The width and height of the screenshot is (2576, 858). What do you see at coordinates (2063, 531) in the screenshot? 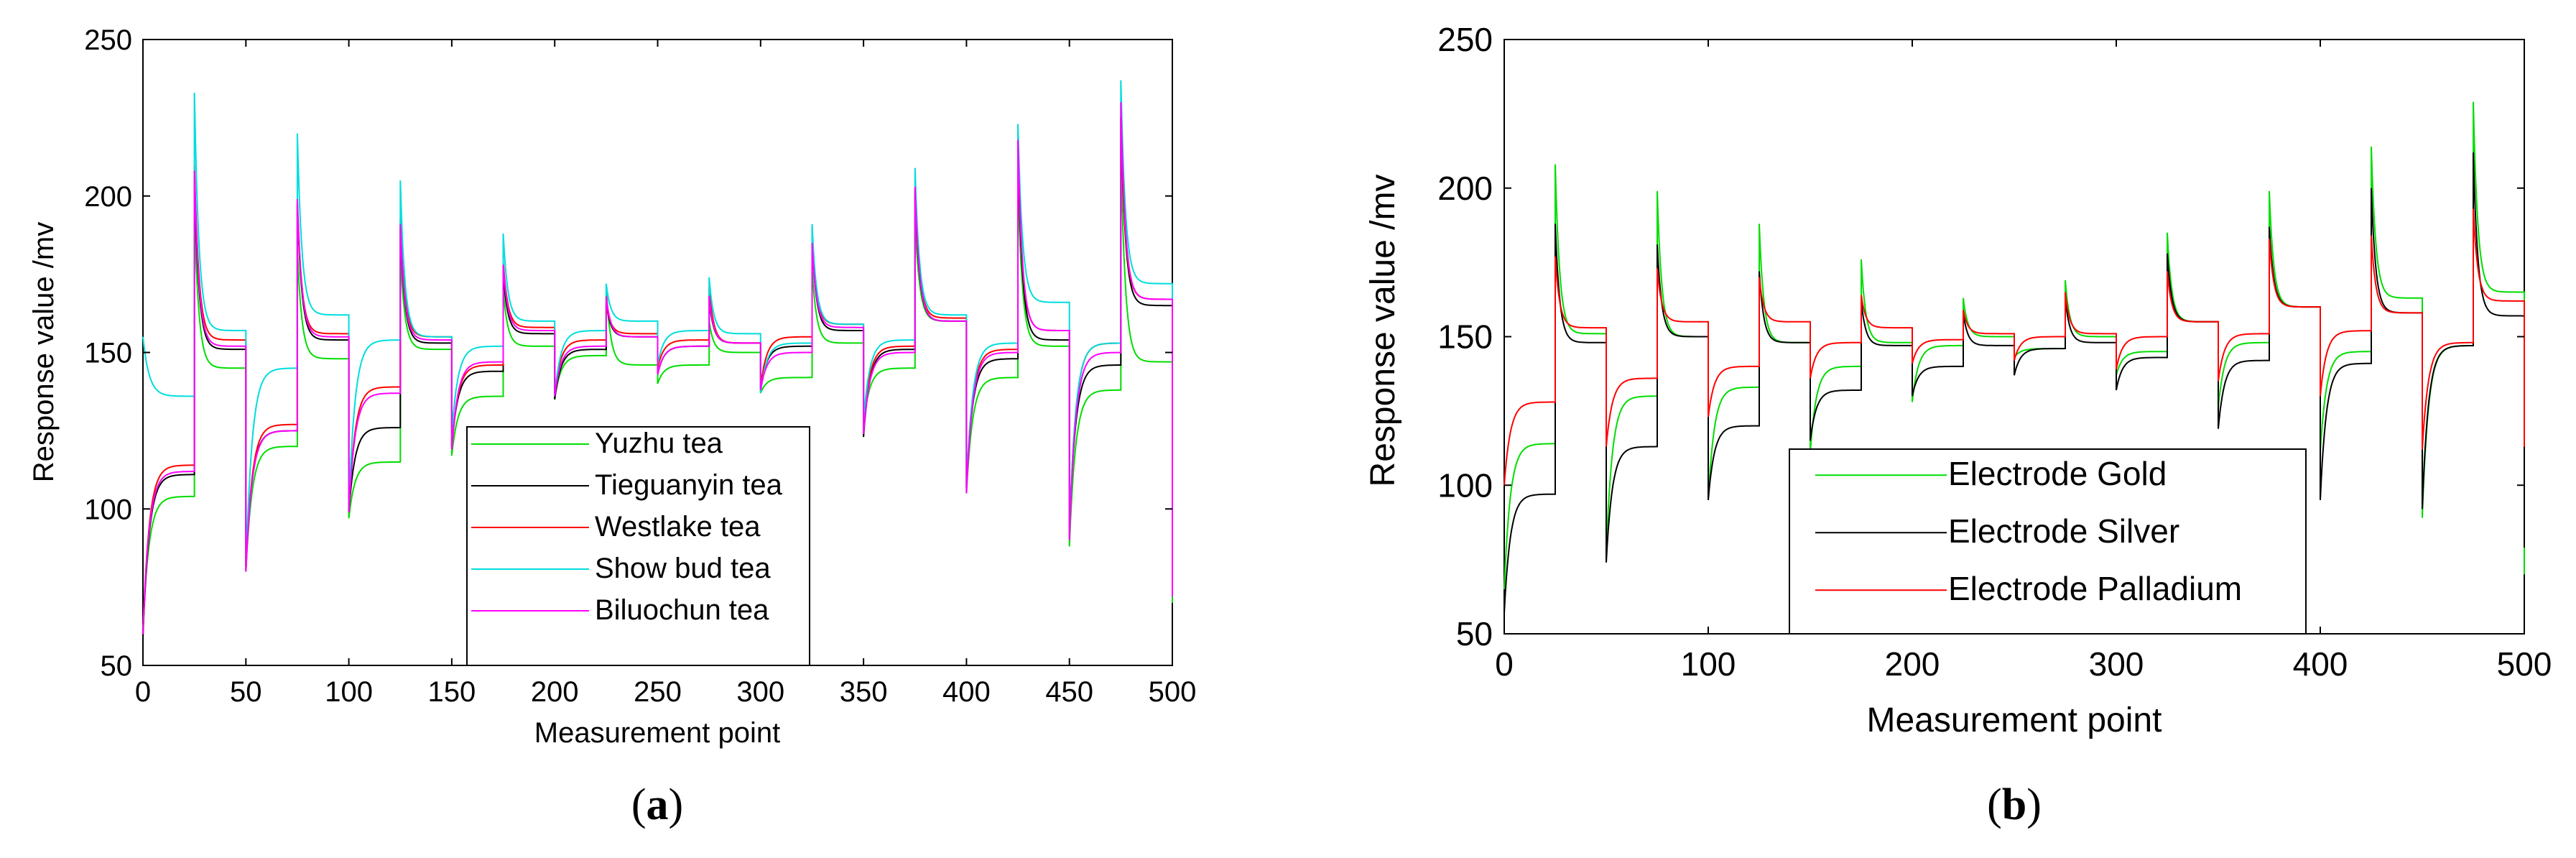
I see `legend-entry-label: Electrode Silver` at bounding box center [2063, 531].